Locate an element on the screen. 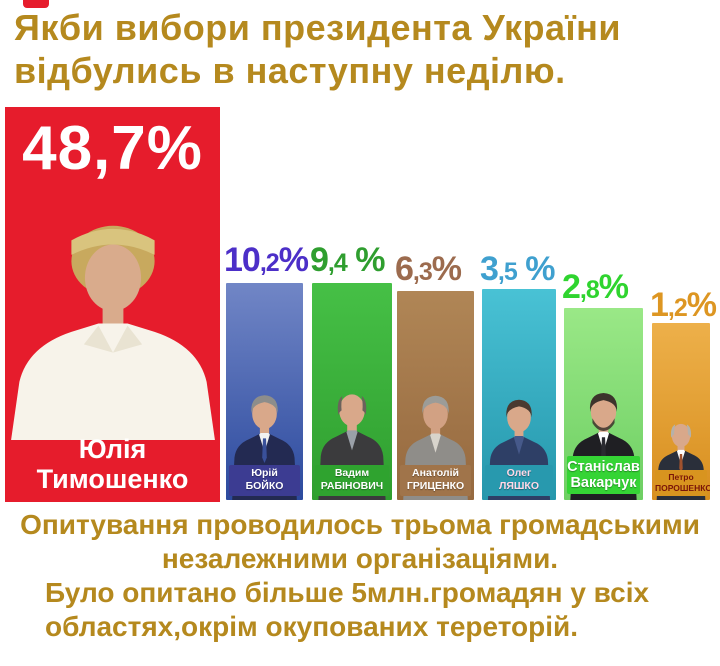 The height and width of the screenshot is (666, 720). candidate-photo: Анатолій ГРИЦЕНКО is located at coordinates (435, 395).